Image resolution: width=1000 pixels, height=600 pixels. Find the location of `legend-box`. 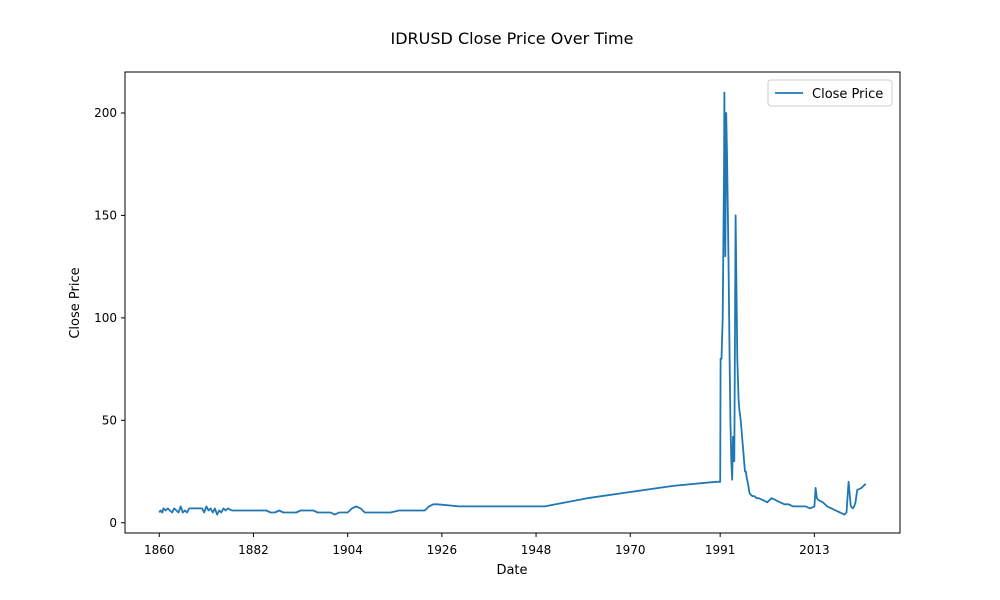

legend-box is located at coordinates (830, 93).